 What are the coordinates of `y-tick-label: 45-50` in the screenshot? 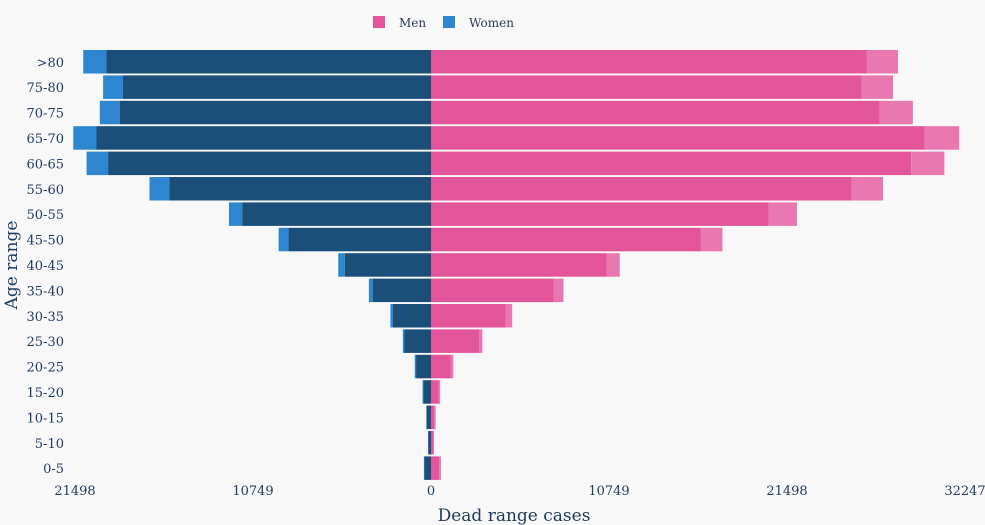 It's located at (45, 241).